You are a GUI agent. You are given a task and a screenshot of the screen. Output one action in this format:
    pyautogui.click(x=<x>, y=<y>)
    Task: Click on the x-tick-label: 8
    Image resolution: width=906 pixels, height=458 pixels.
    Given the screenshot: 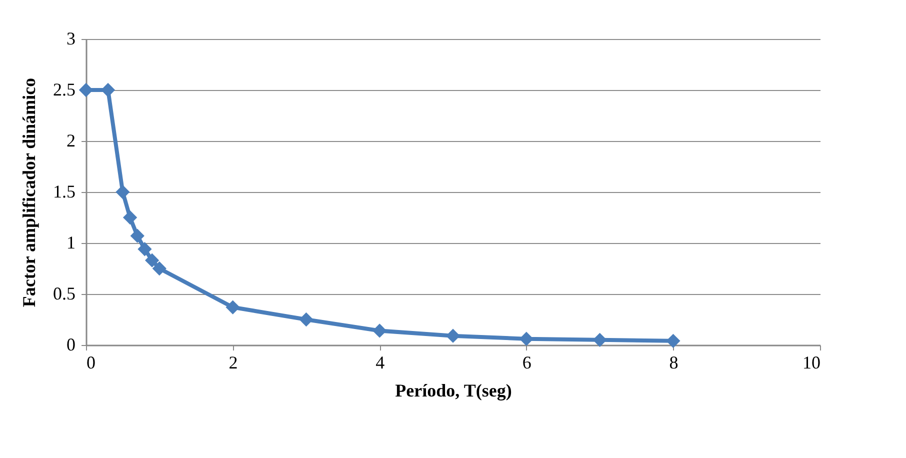 What is the action you would take?
    pyautogui.click(x=673, y=362)
    